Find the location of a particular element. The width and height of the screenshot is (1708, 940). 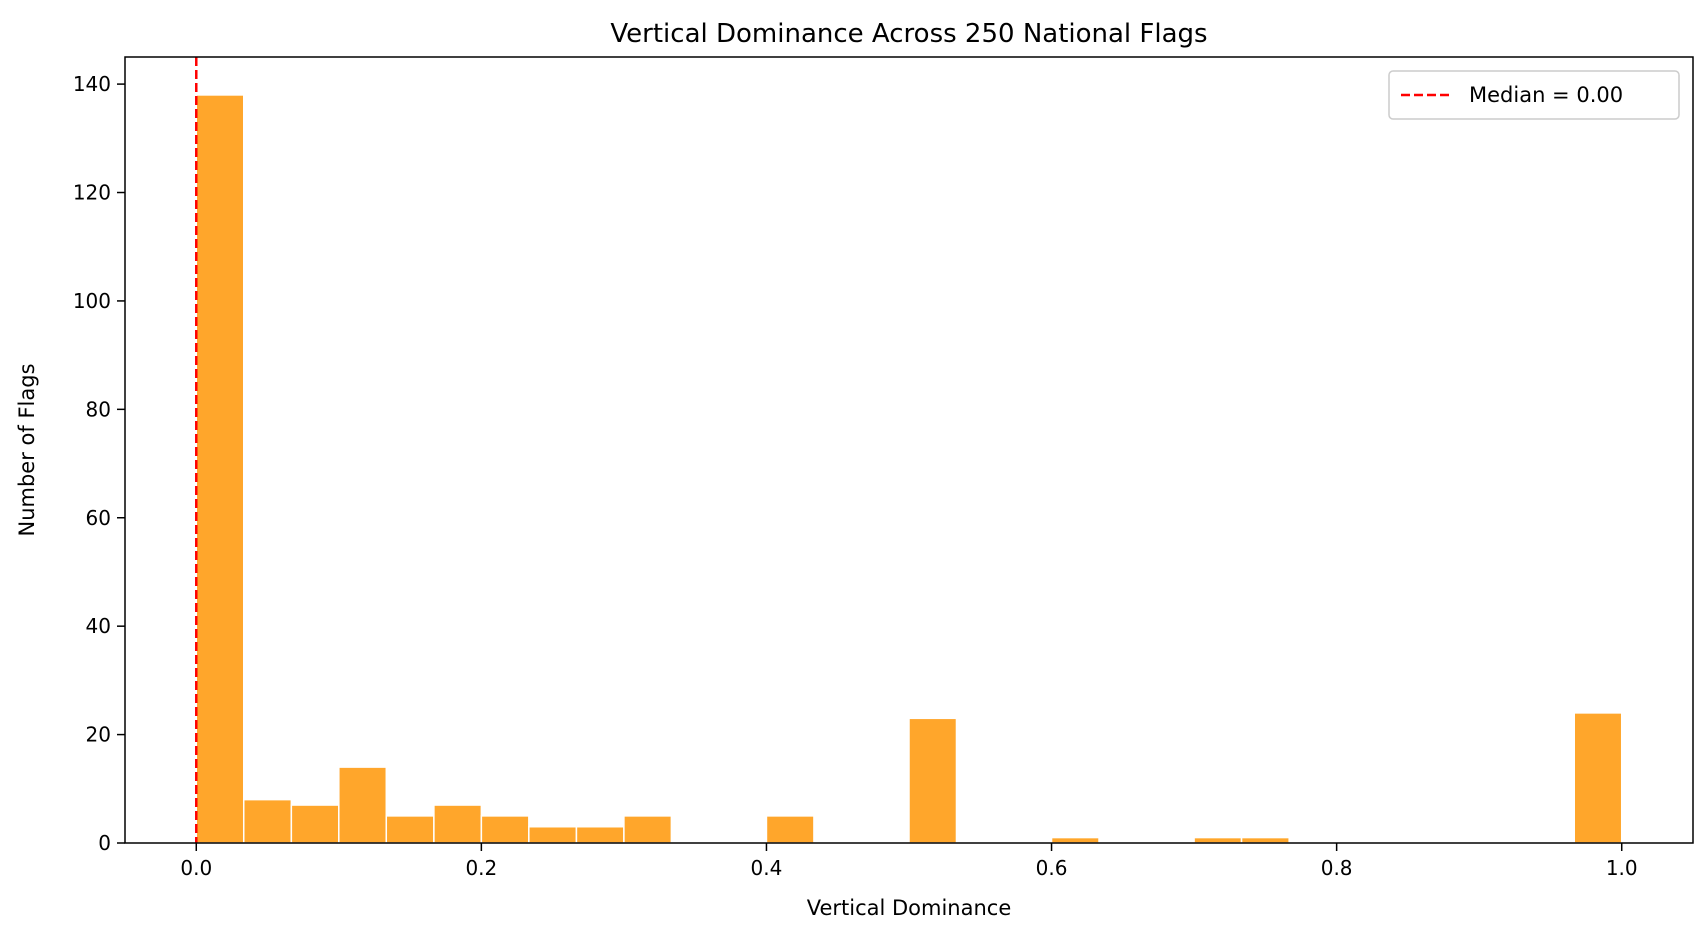

legend-median-label: Median = 0.00 is located at coordinates (1546, 95).